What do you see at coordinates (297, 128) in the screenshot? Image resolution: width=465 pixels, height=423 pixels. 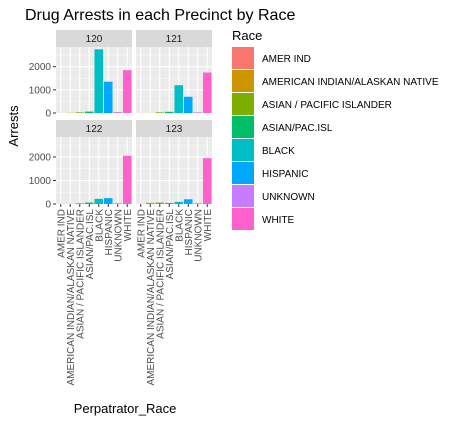 I see `legend-label: ASIAN/PAC.ISL` at bounding box center [297, 128].